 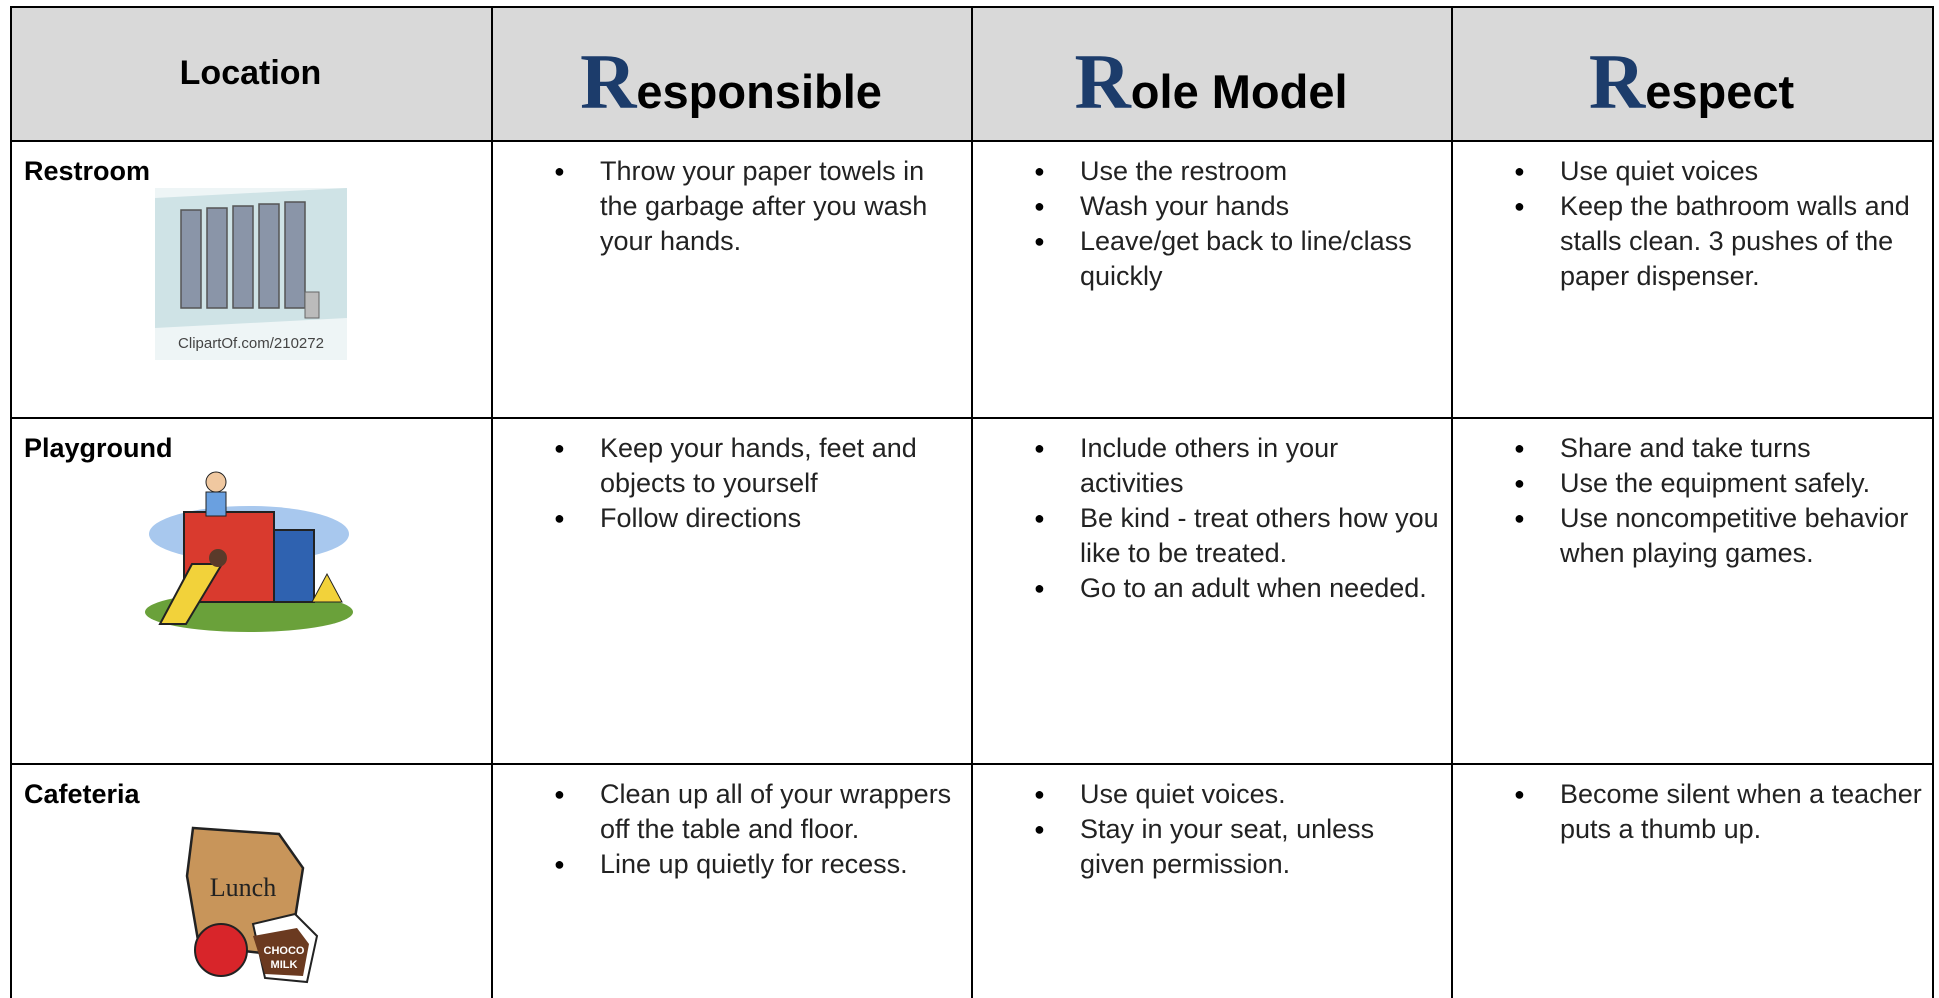 What do you see at coordinates (1239, 259) in the screenshot?
I see `bullet-item: Leave/get back to line/class quickly` at bounding box center [1239, 259].